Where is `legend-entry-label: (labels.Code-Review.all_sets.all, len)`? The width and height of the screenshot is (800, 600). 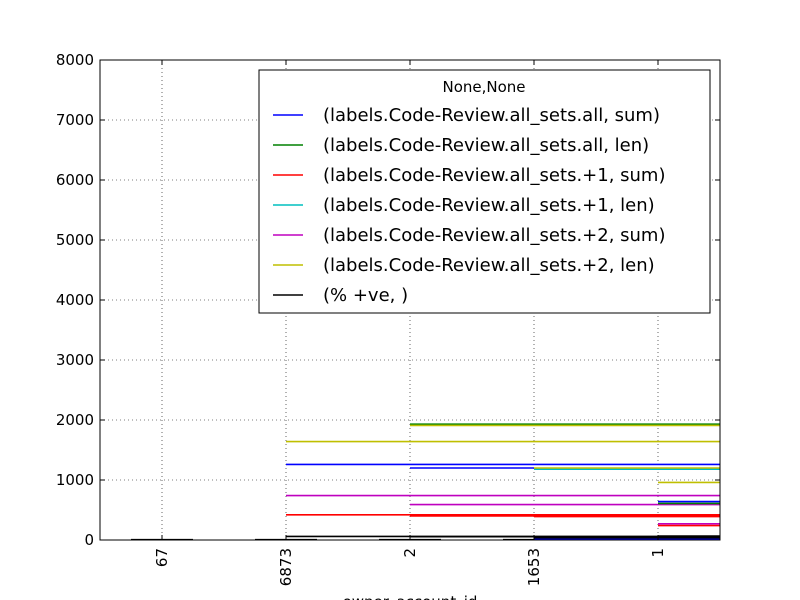
legend-entry-label: (labels.Code-Review.all_sets.all, len) is located at coordinates (486, 145).